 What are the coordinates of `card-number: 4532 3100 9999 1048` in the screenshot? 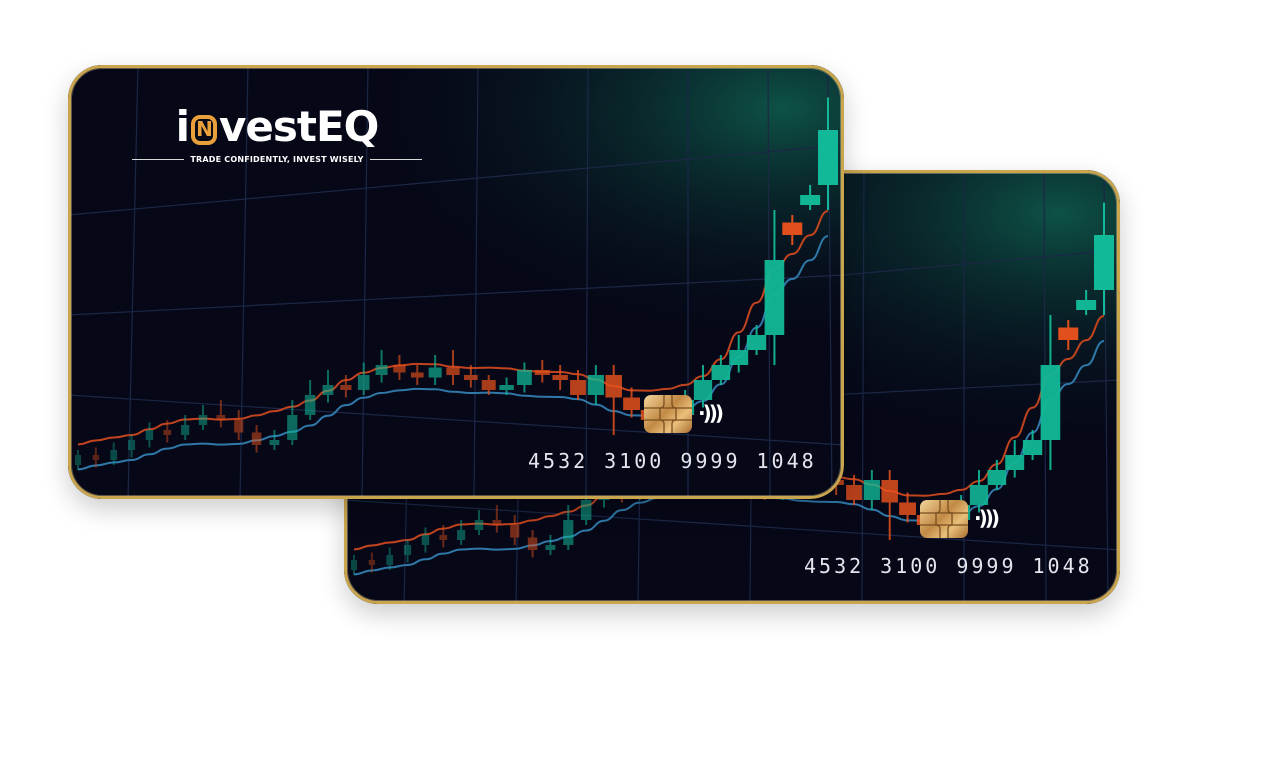 It's located at (672, 461).